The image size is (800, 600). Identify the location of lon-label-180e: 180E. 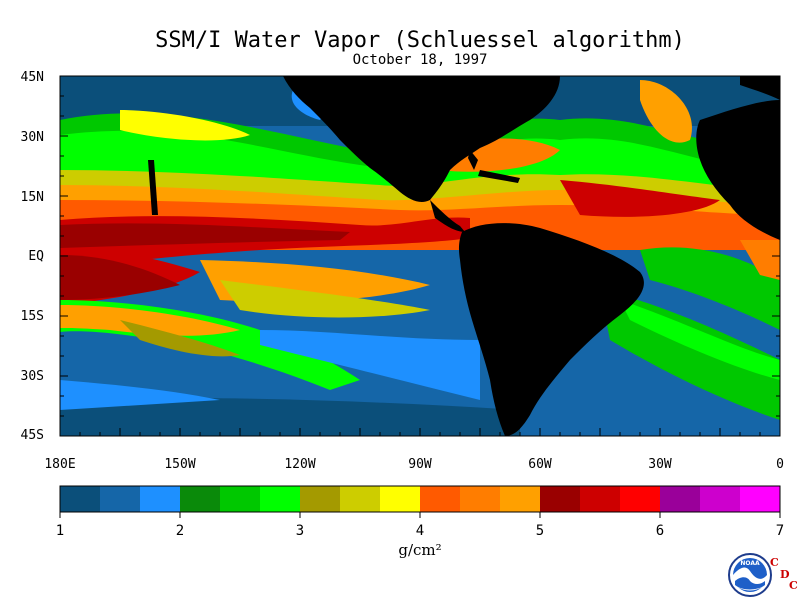
(60, 464).